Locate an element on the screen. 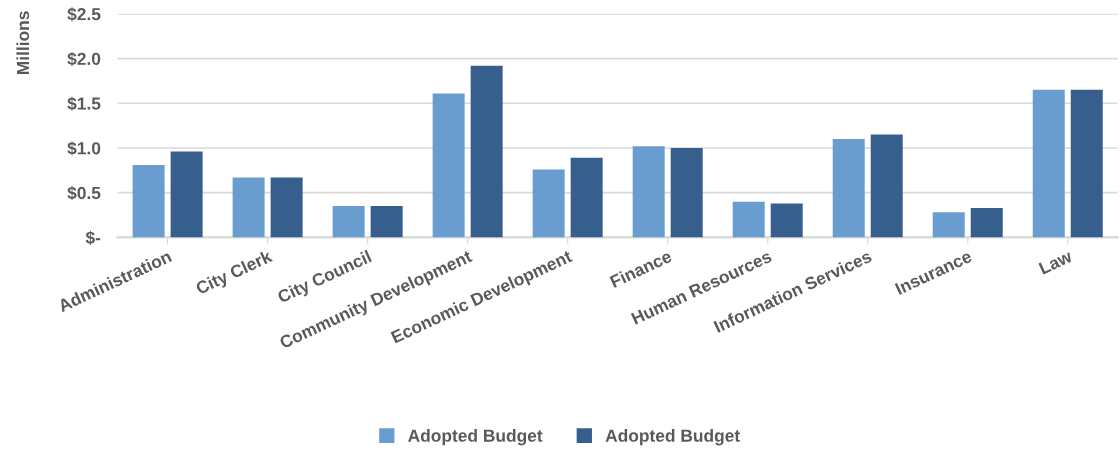 Image resolution: width=1120 pixels, height=461 pixels. y-tick-label: $2.0 is located at coordinates (84, 59).